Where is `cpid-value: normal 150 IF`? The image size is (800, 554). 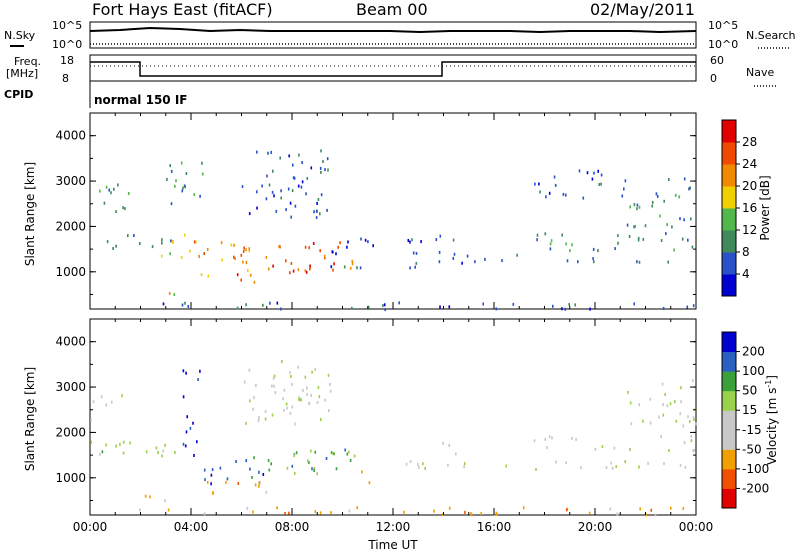 cpid-value: normal 150 IF is located at coordinates (141, 100).